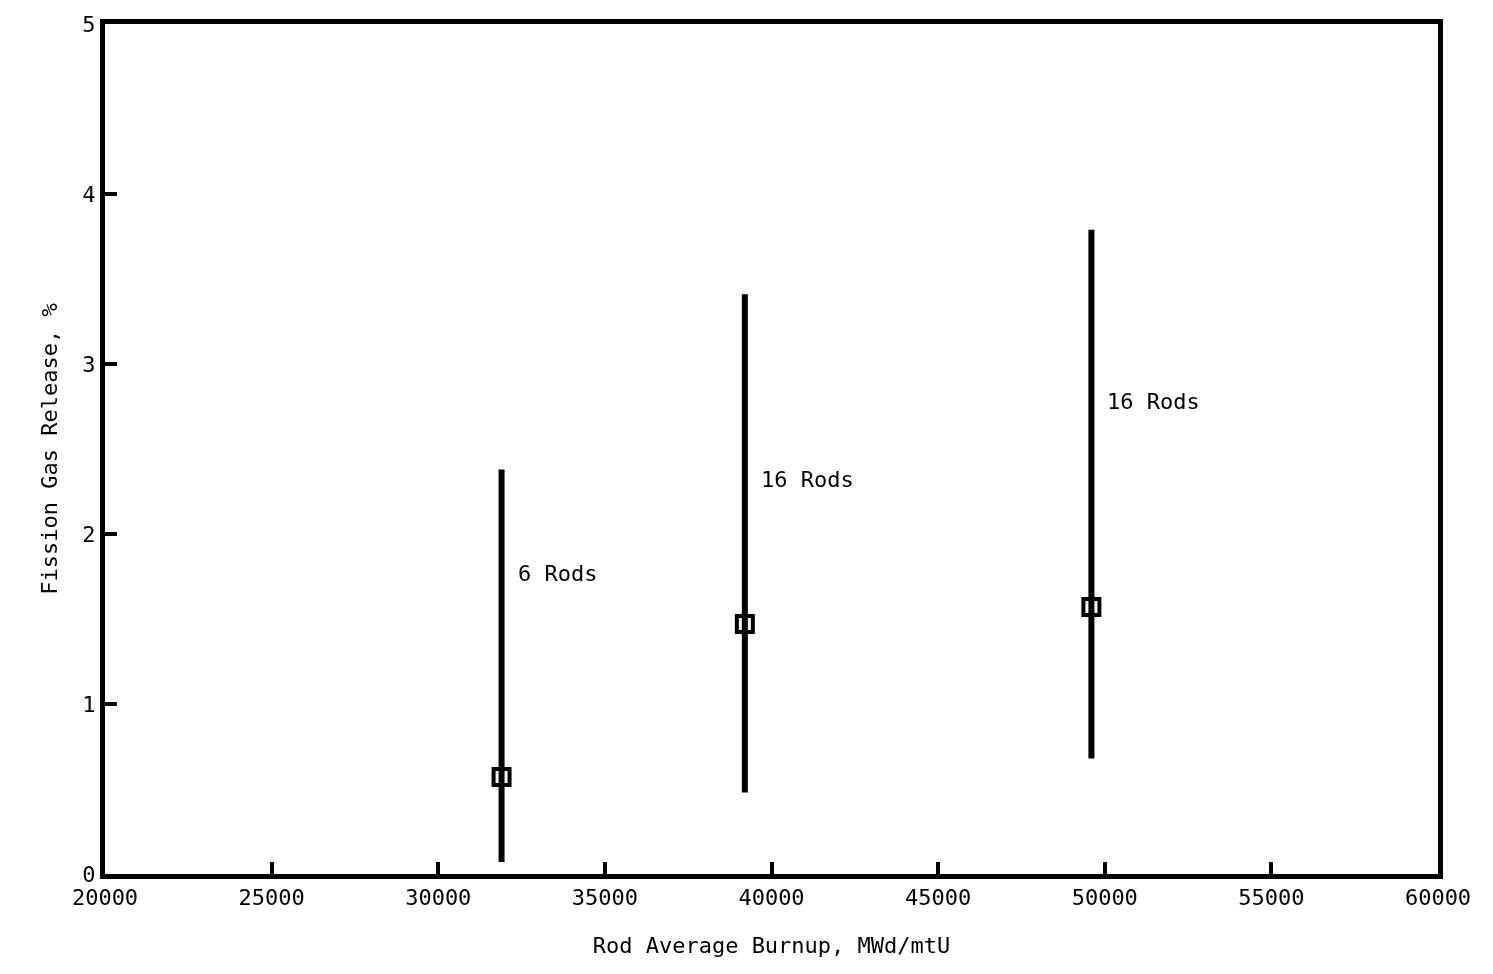  Describe the element at coordinates (50, 449) in the screenshot. I see `y-axis-title: Fission Gas Release, %` at that location.